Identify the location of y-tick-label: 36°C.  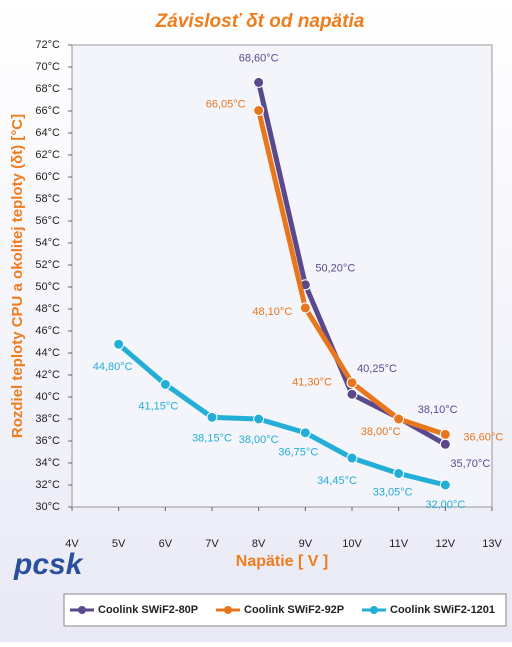
(47, 441).